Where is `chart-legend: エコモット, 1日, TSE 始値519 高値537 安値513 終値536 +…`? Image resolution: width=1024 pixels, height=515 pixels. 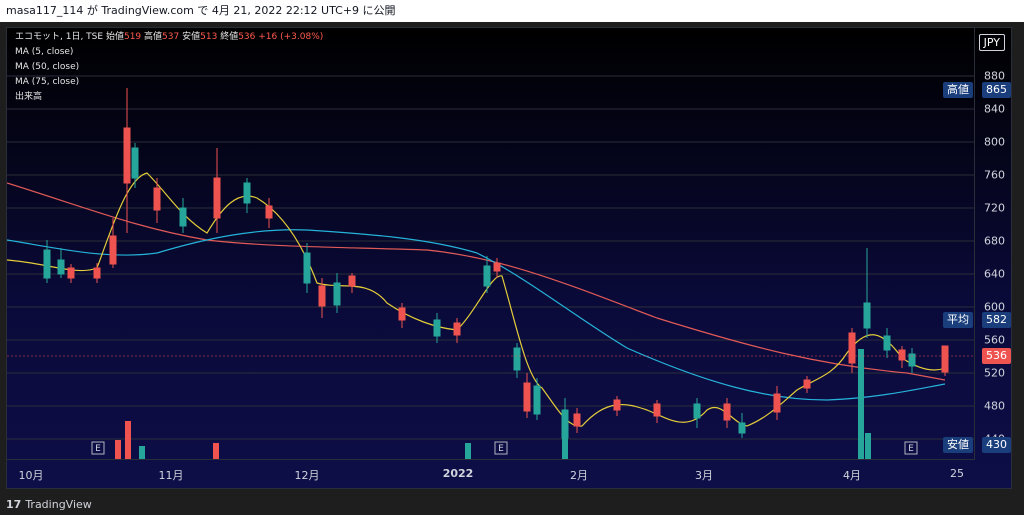
chart-legend: エコモット, 1日, TSE 始値519 高値537 安値513 終値536 +… is located at coordinates (169, 67).